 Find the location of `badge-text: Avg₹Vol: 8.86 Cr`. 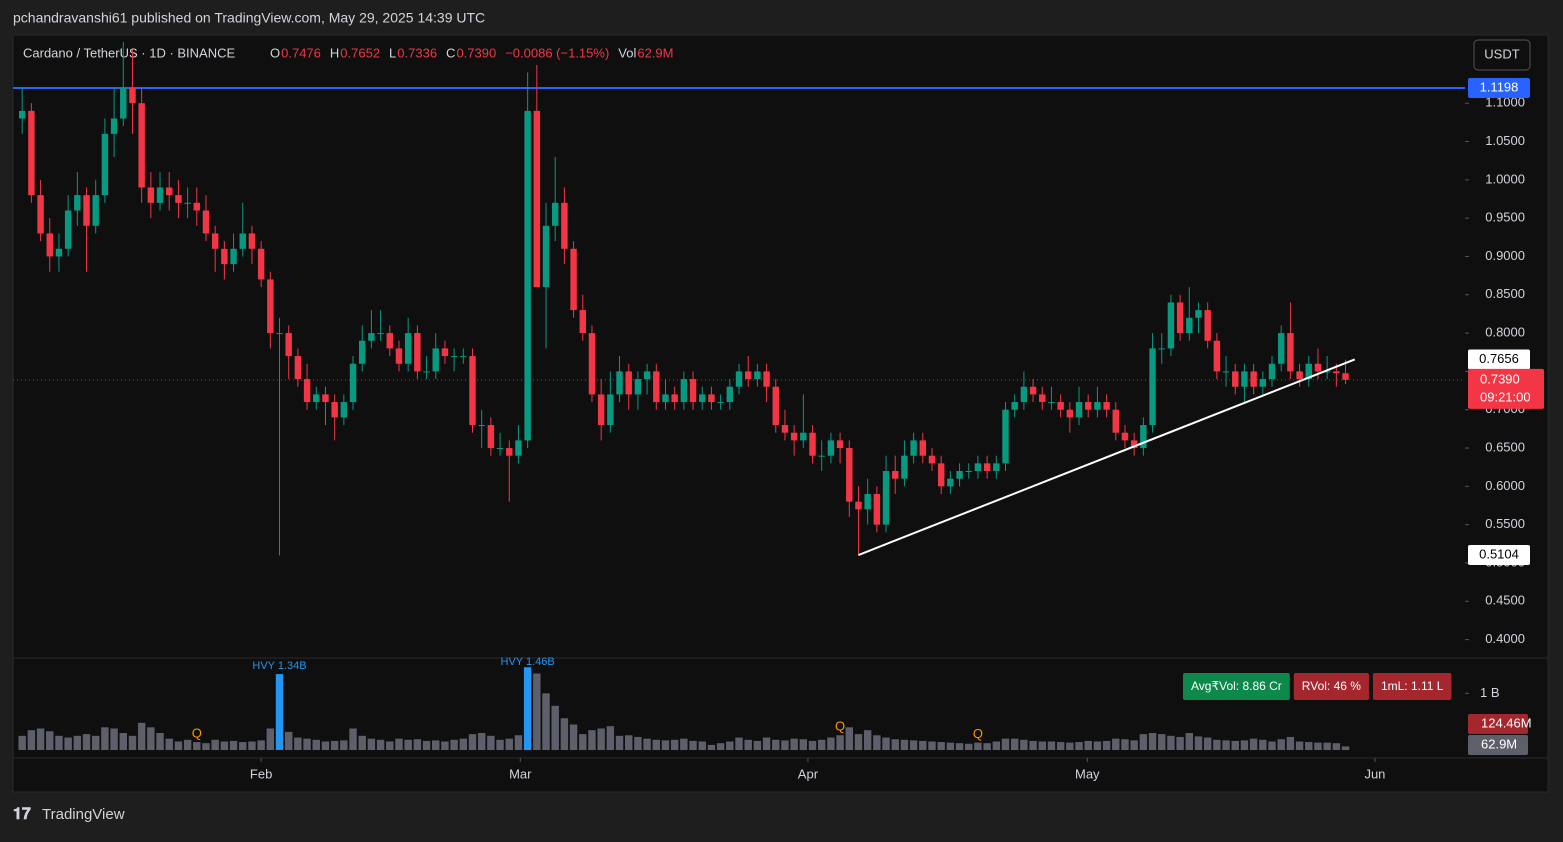

badge-text: Avg₹Vol: 8.86 Cr is located at coordinates (1236, 686).